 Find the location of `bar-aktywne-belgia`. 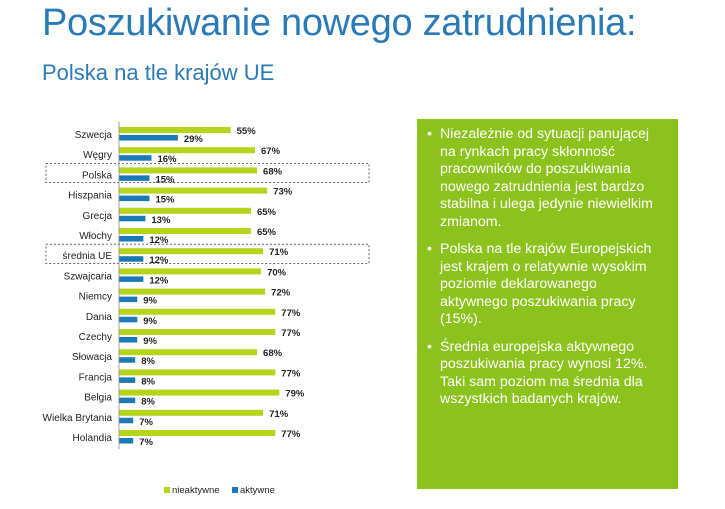

bar-aktywne-belgia is located at coordinates (127, 400).